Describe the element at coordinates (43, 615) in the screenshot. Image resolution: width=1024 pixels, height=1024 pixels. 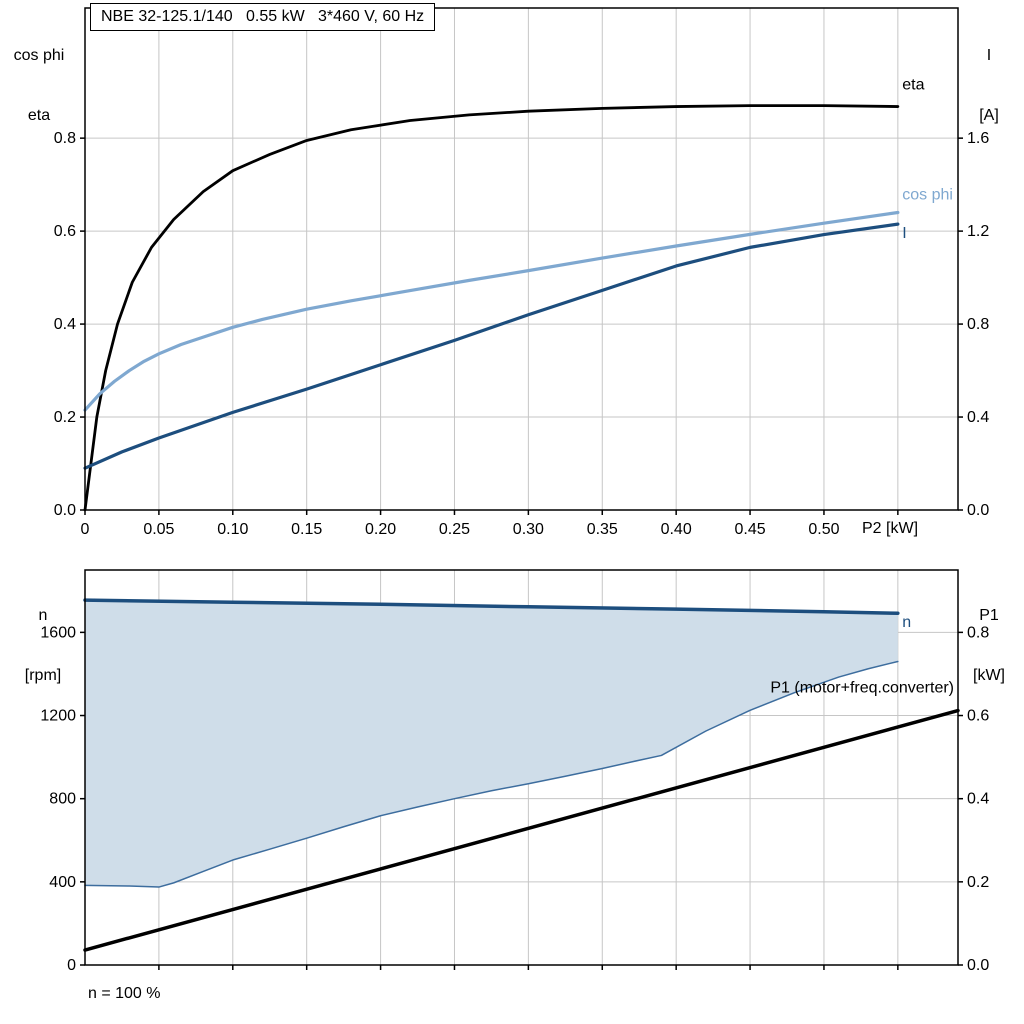
I see `bottom-left-axis-label-line1: n` at that location.